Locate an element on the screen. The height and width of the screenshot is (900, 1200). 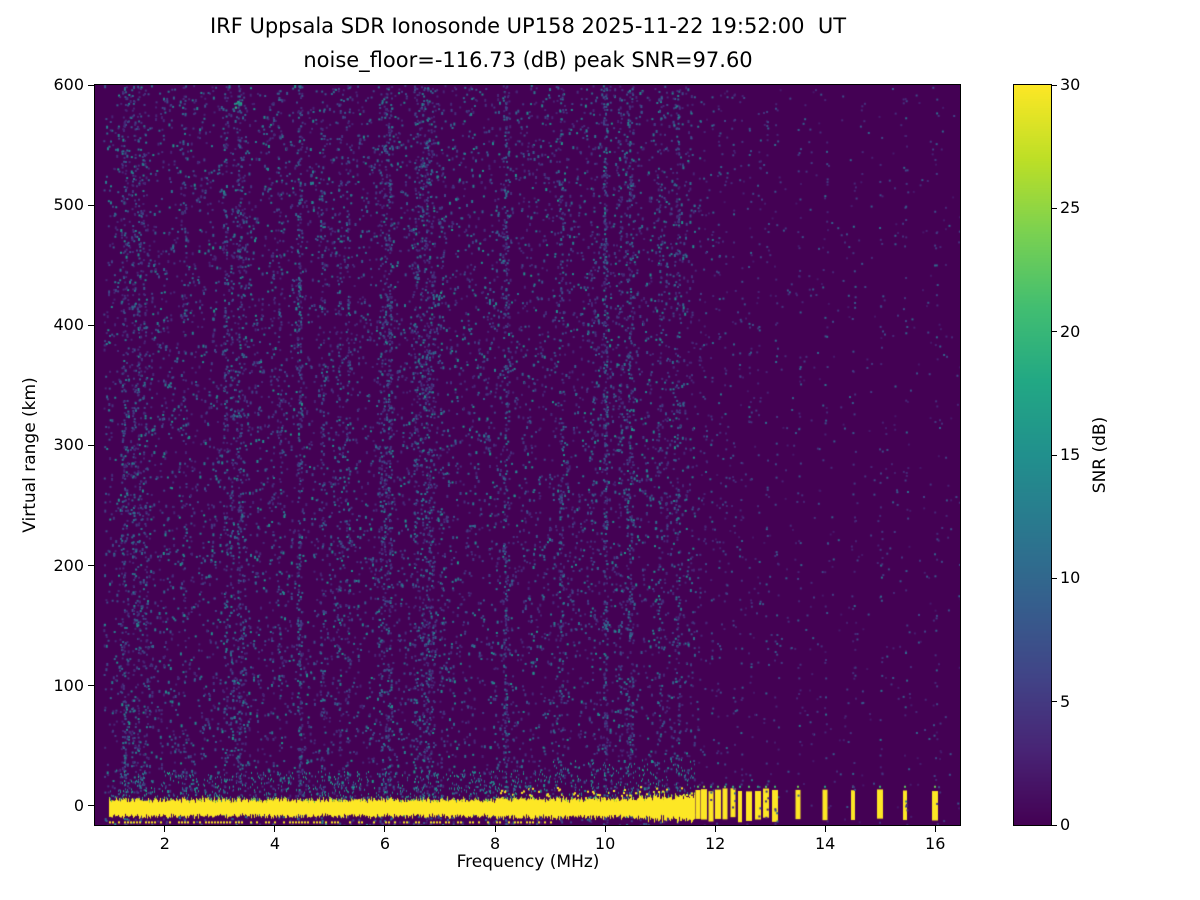
colorbar-tick-label: 30 is located at coordinates (1070, 84).